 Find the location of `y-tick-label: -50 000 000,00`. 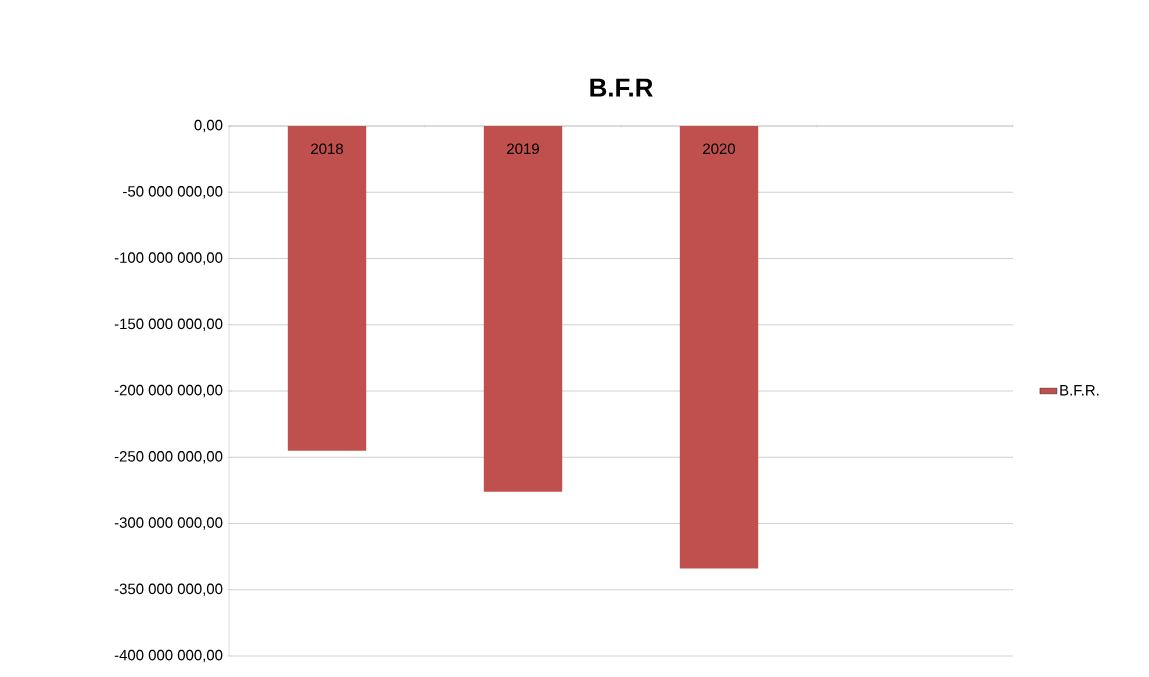

y-tick-label: -50 000 000,00 is located at coordinates (173, 192).